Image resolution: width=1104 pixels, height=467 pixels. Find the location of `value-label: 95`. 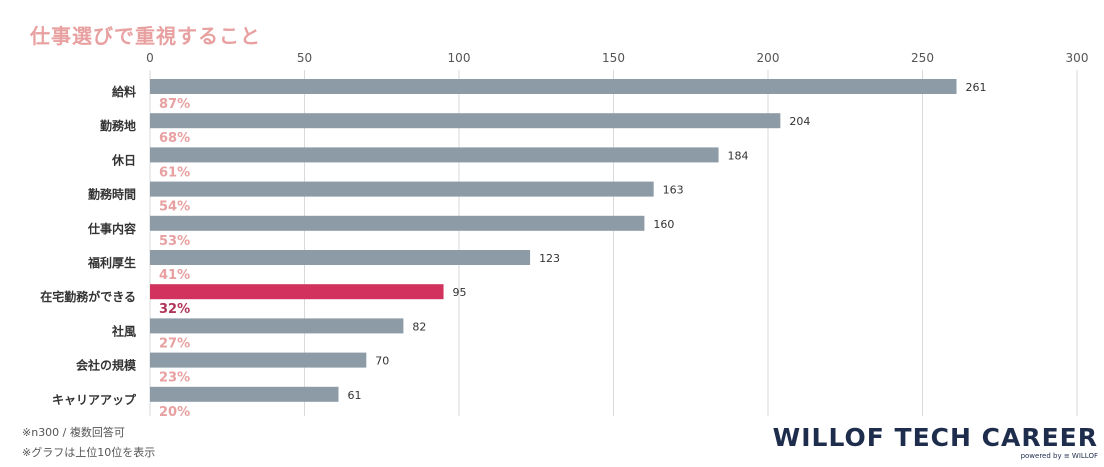

value-label: 95 is located at coordinates (460, 292).